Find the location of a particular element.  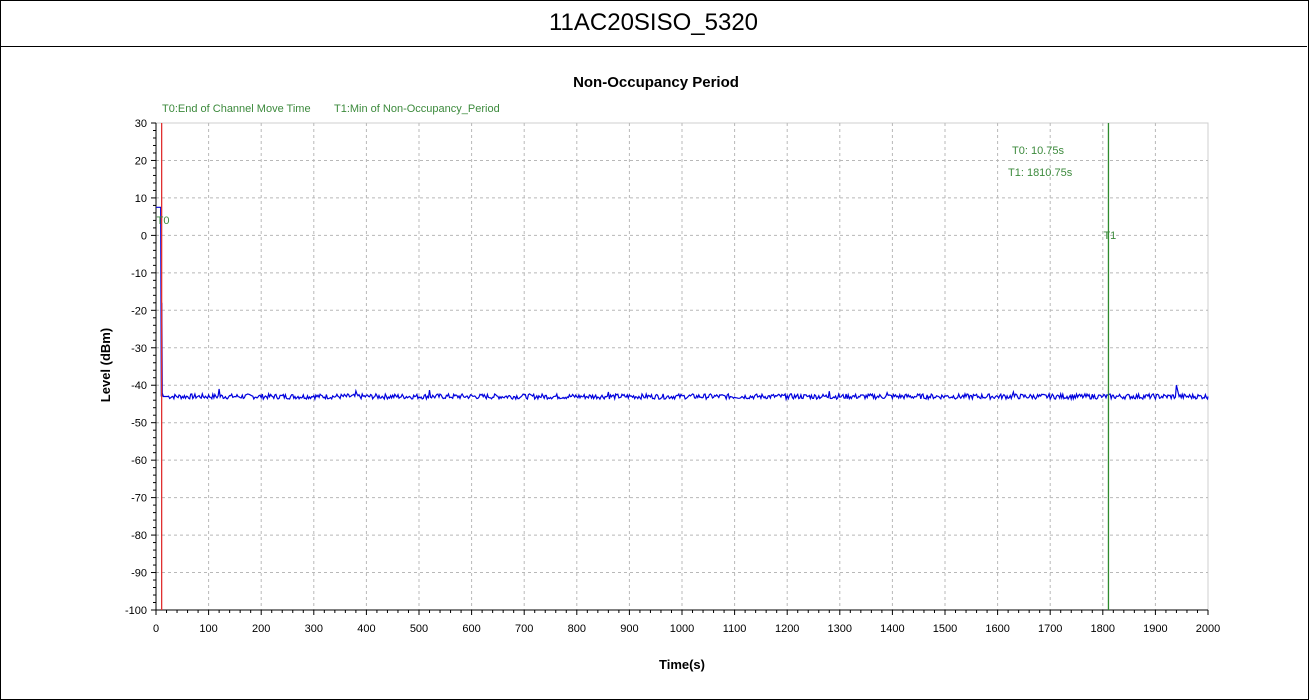

x-tick-label: 200 is located at coordinates (261, 629).